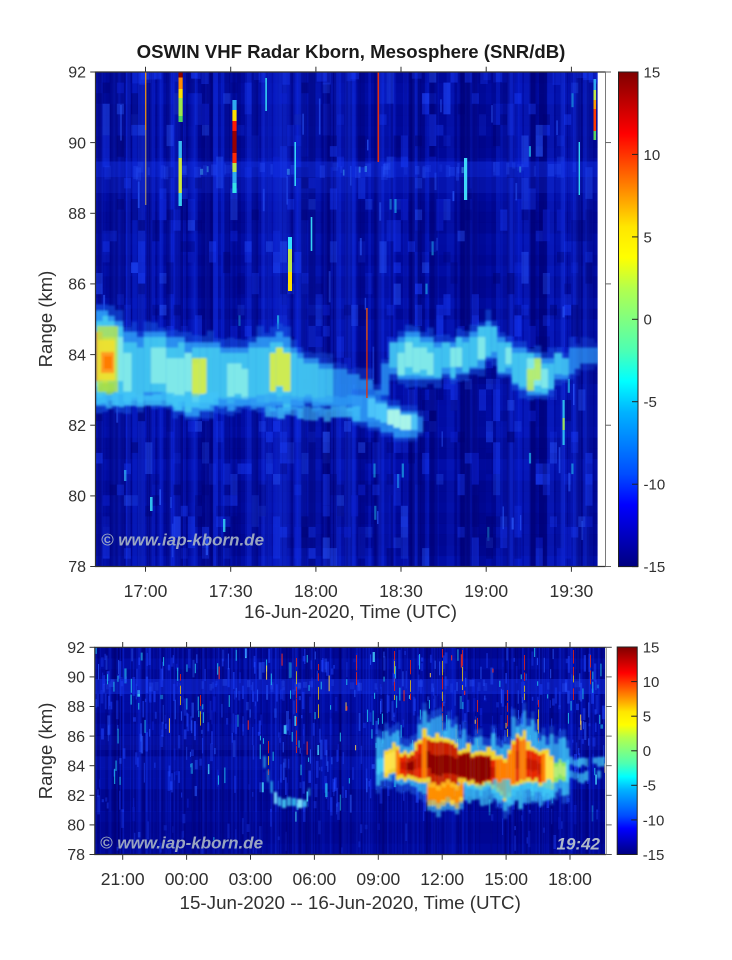 This screenshot has width=732, height=960. What do you see at coordinates (401, 591) in the screenshot?
I see `svg-text: 18:30` at bounding box center [401, 591].